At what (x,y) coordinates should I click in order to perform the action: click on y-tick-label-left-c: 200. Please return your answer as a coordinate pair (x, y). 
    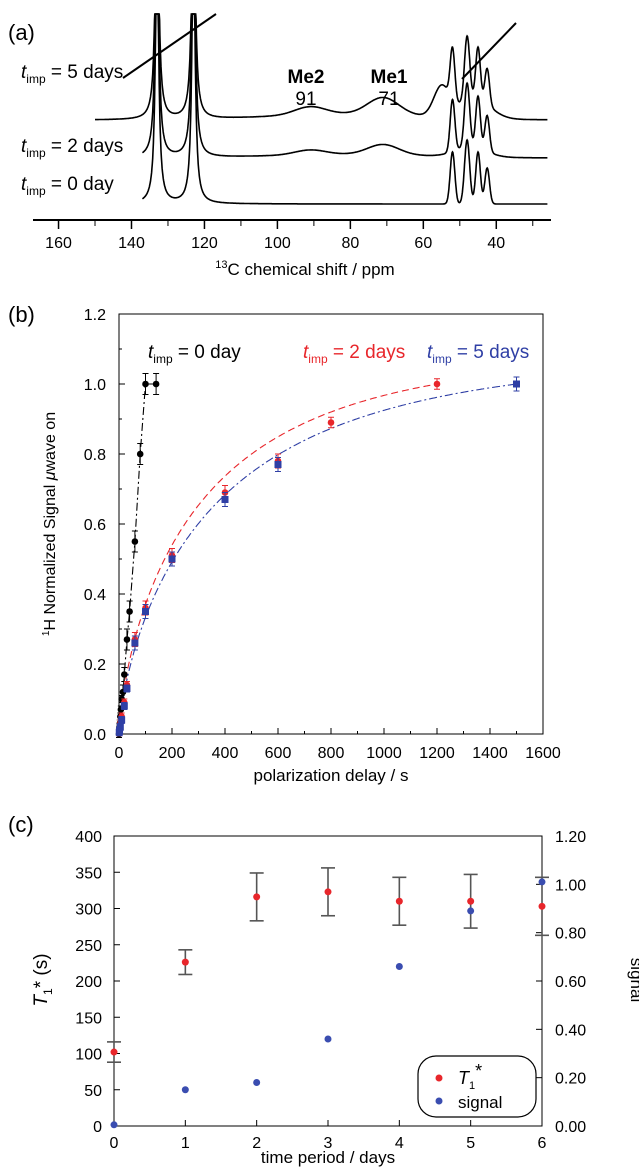
    Looking at the image, I should click on (88, 982).